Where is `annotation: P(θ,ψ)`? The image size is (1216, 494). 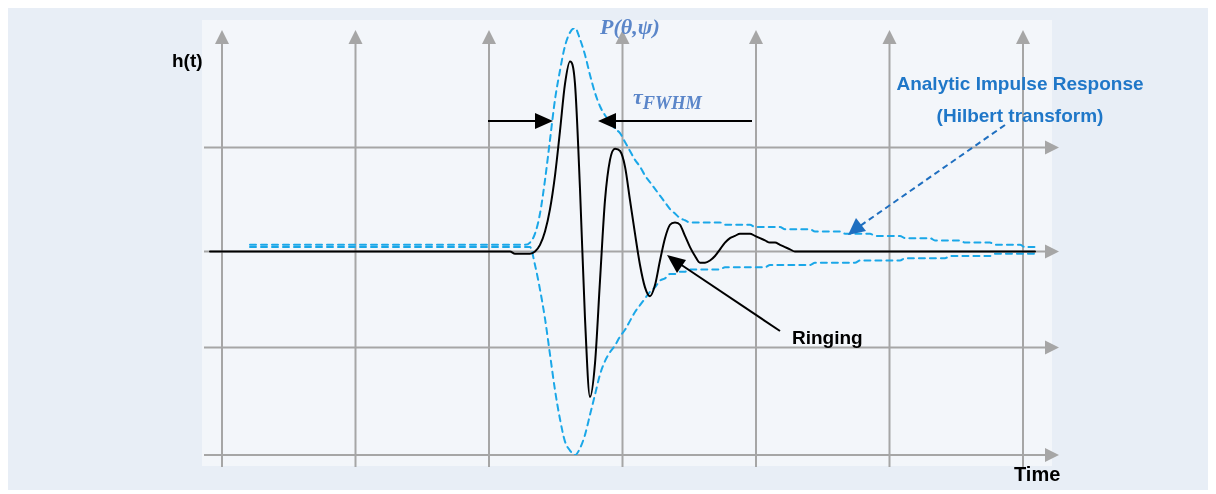 annotation: P(θ,ψ) is located at coordinates (630, 27).